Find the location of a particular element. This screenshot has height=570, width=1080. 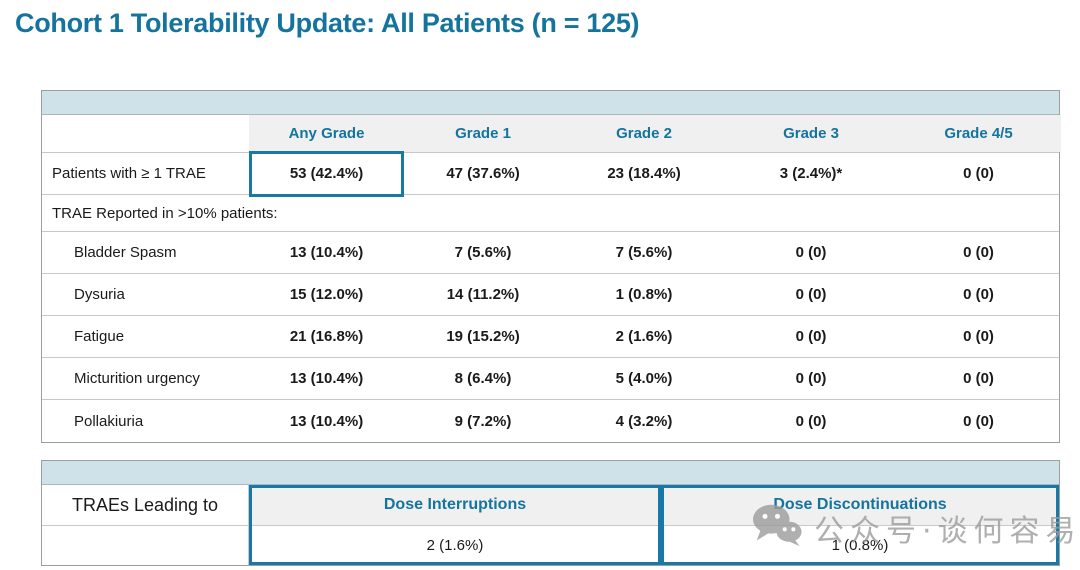

leading-table-value-row: 2 (1.6%) 1 (0.8%) is located at coordinates (550, 545).